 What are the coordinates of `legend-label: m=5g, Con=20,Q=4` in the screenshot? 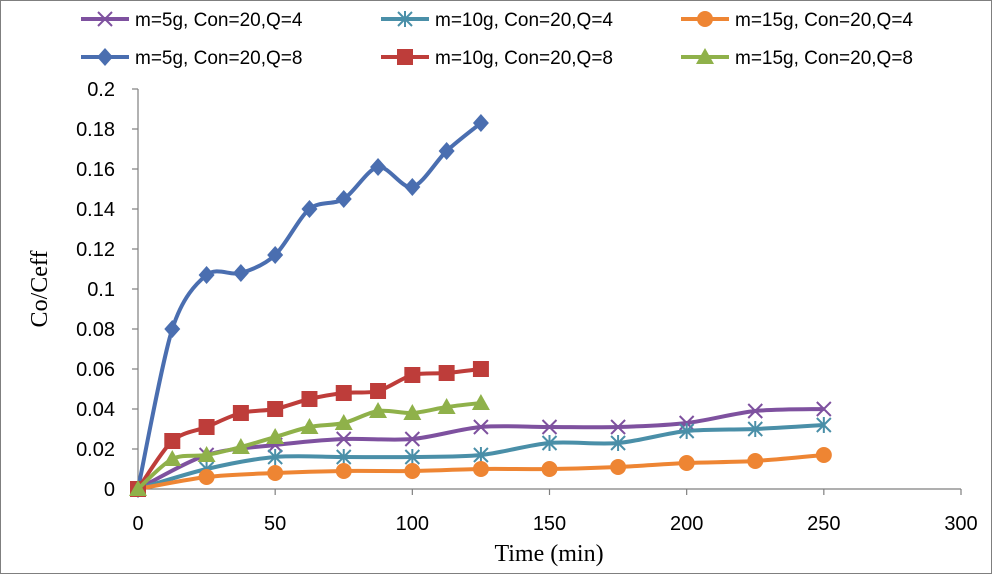 It's located at (219, 20).